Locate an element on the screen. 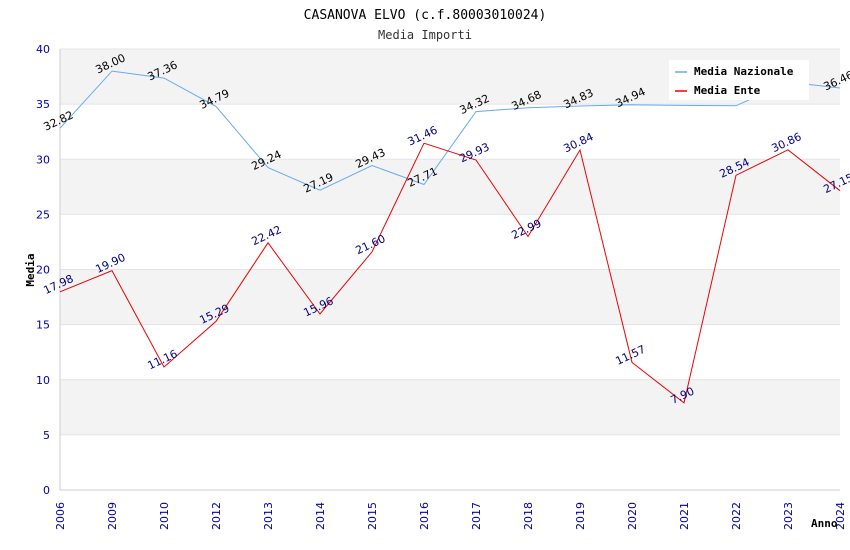 The image size is (850, 550). x-tick-label: 2013 is located at coordinates (268, 516).